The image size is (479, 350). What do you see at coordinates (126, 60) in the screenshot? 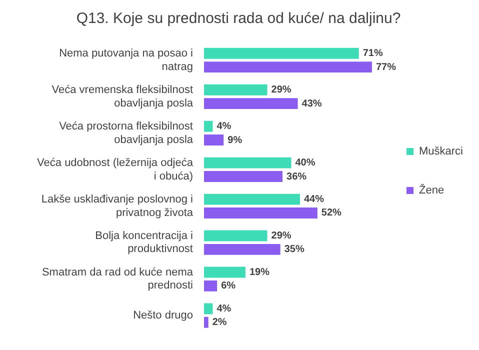
I see `y-tick-label: Nema putovanja na posao i natrag` at bounding box center [126, 60].